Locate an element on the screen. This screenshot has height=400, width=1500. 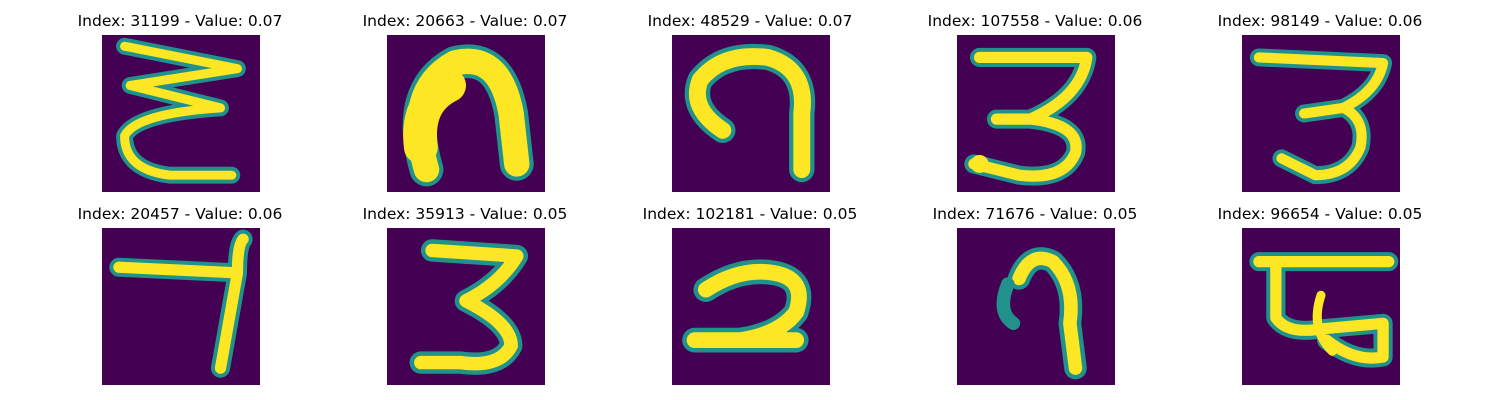
panel-10: Index: 96654 - Value: 0.05 is located at coordinates (1320, 289).